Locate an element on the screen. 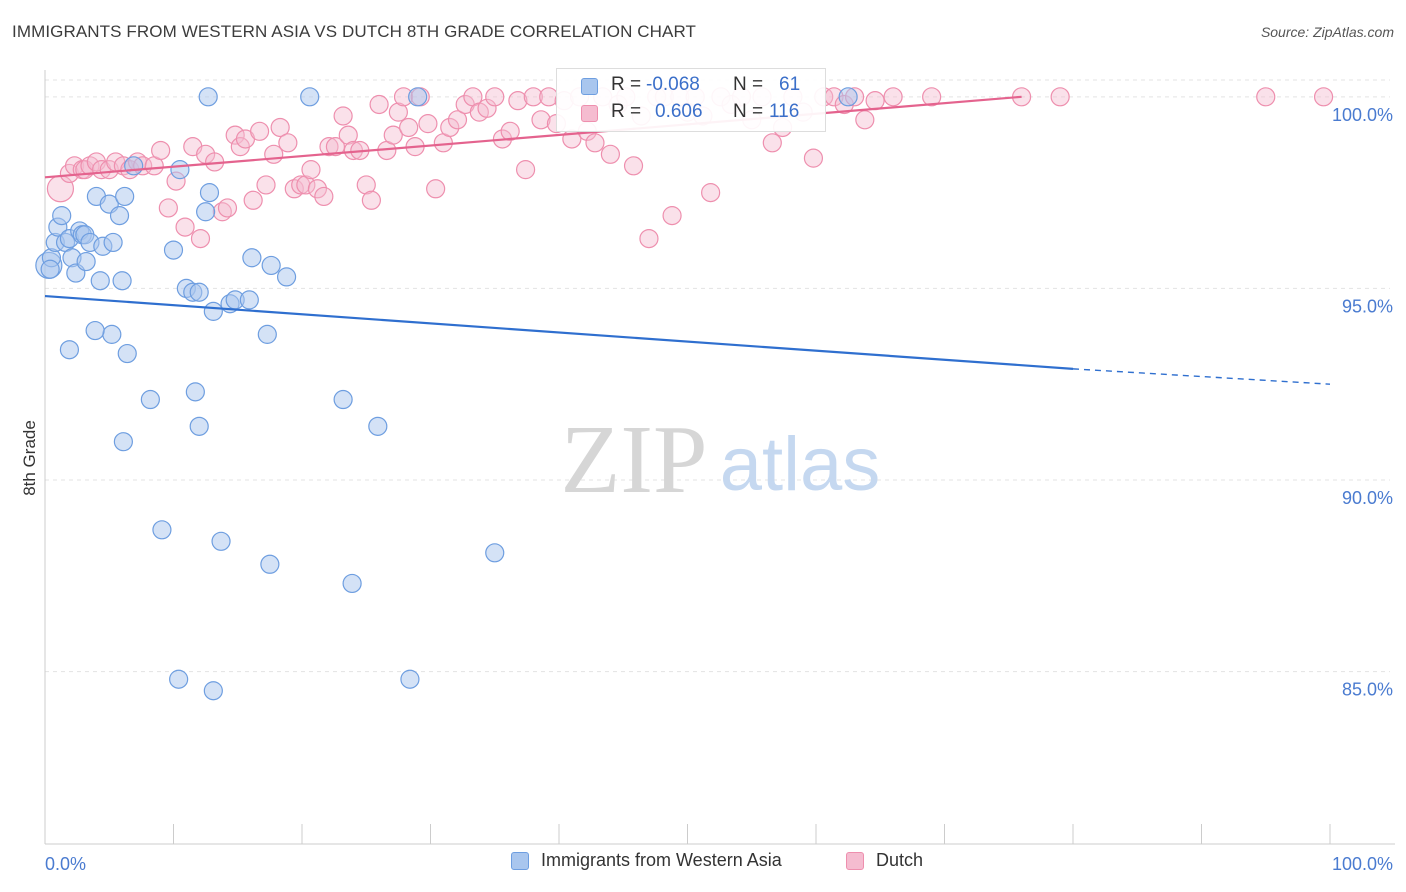 The image size is (1406, 892). stats-legend-box: R = -0.068 N = 61 R = 0.606 N = 116 is located at coordinates (691, 100).